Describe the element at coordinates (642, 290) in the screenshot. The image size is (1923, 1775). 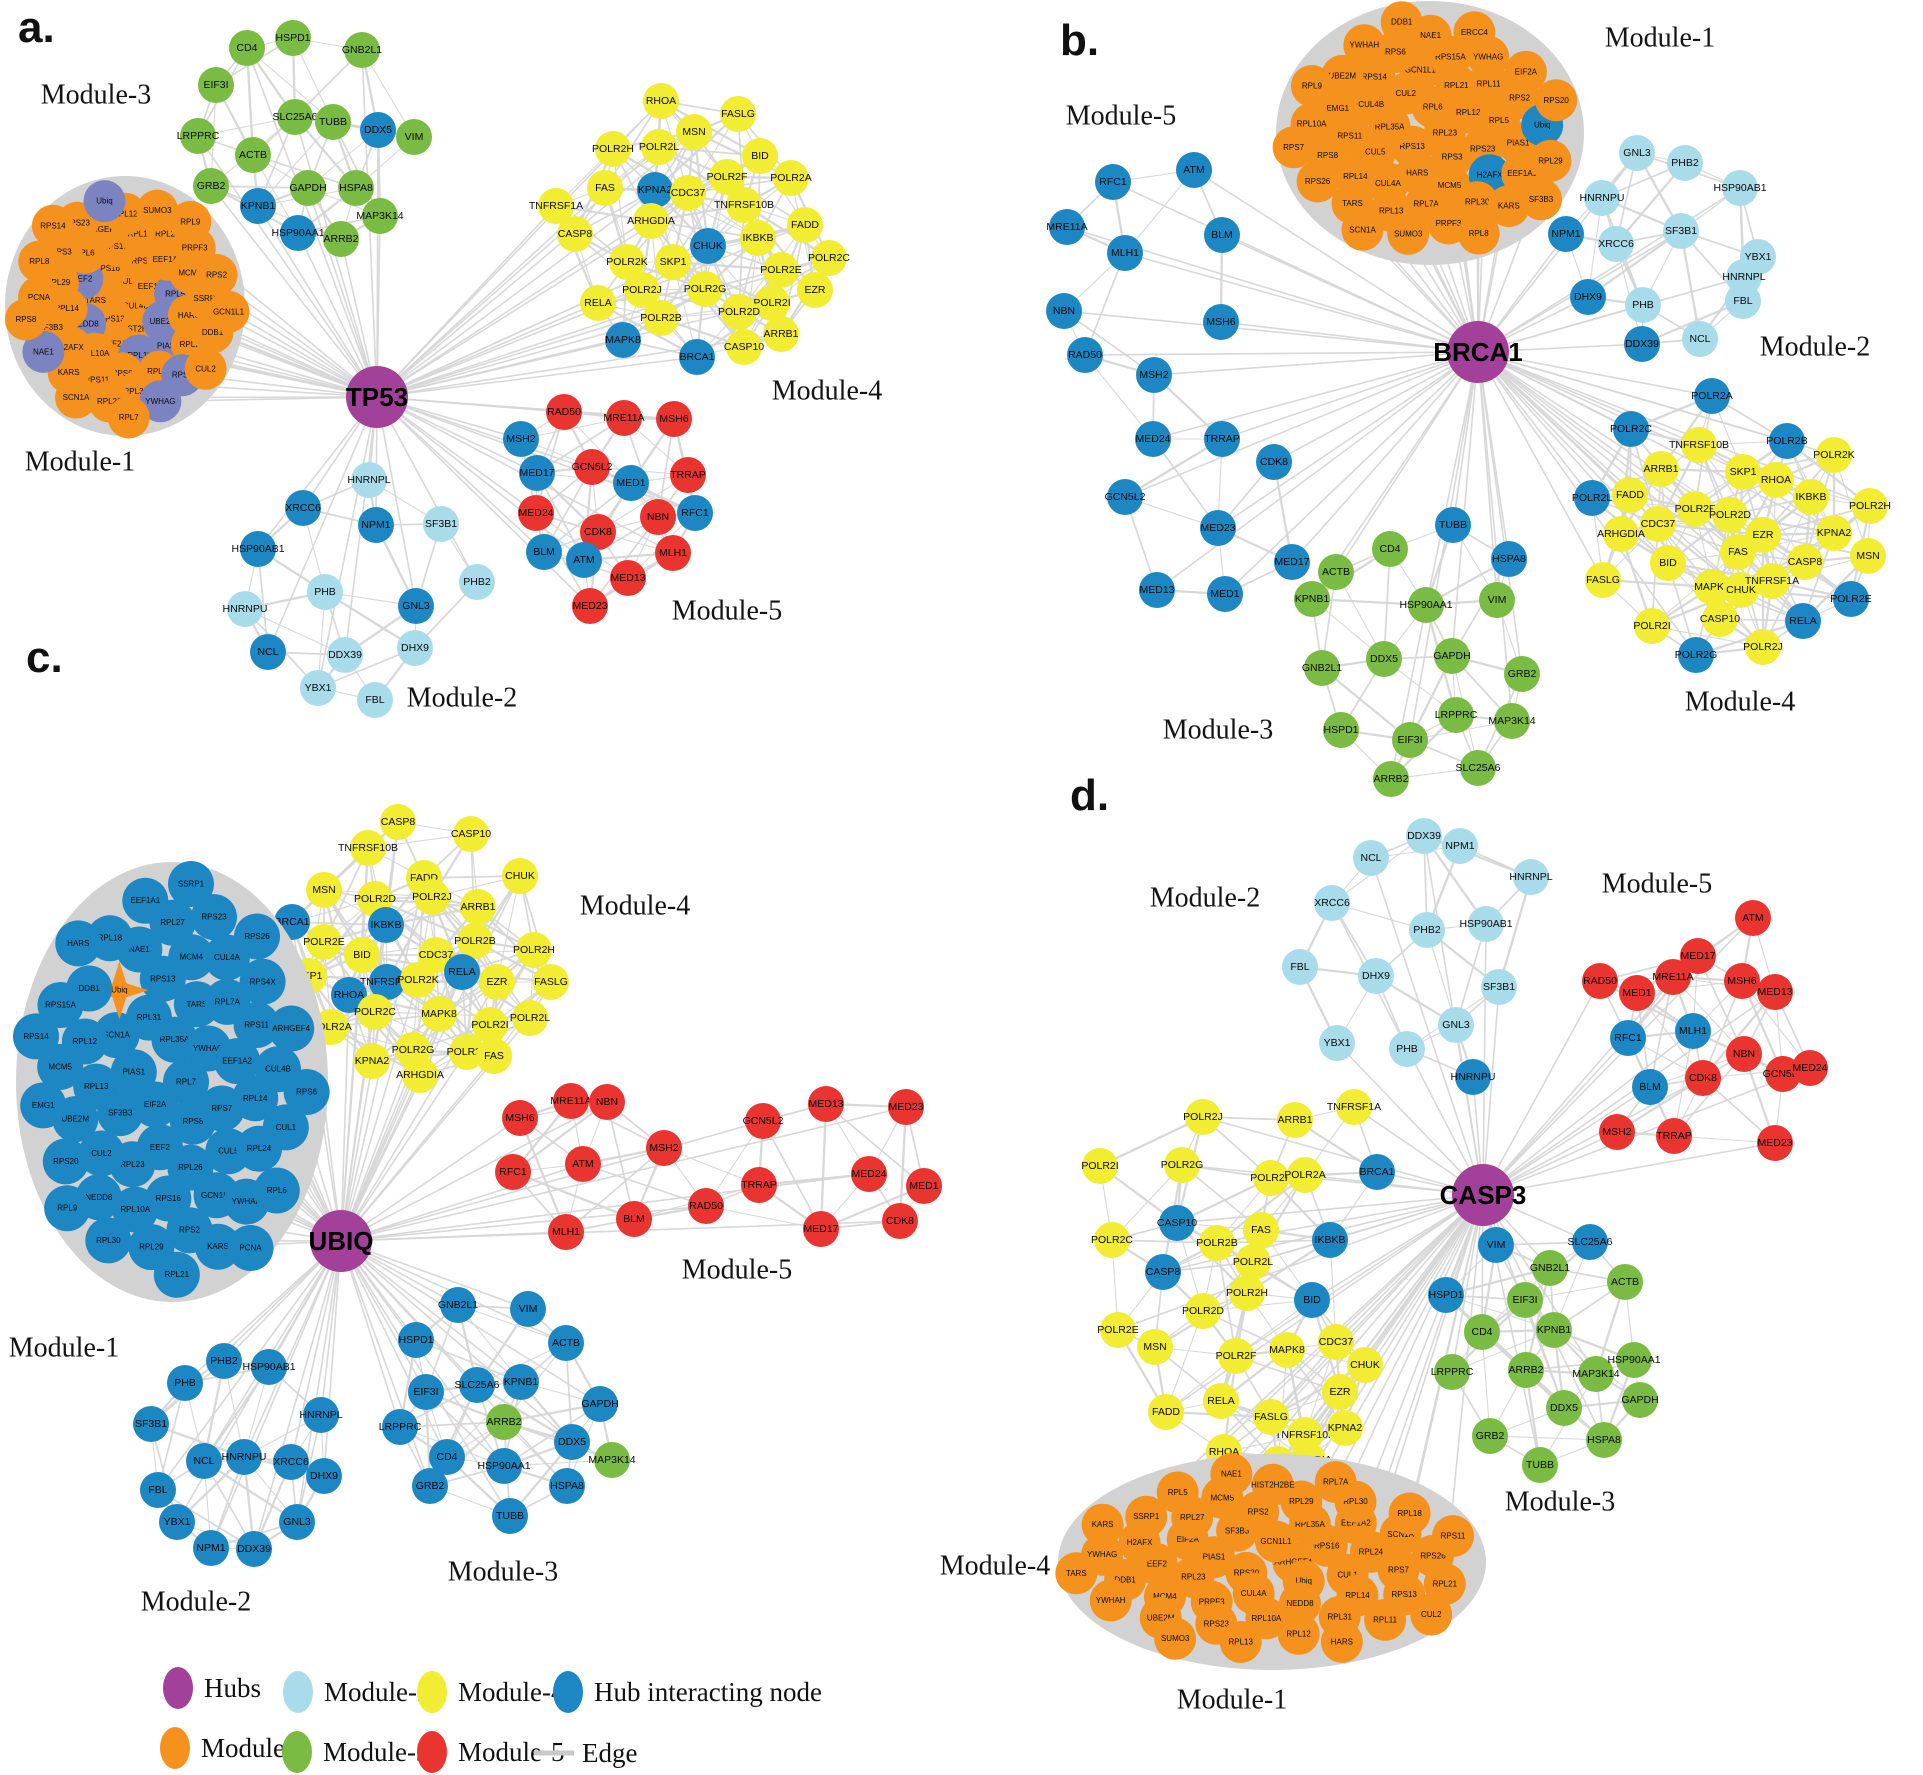
I see `node-POLR2J` at that location.